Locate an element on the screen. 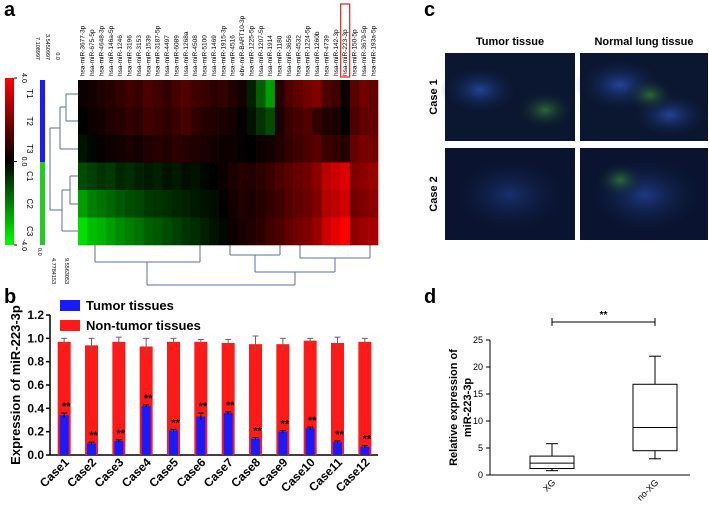  y-tick-label: 0.0 is located at coordinates (35, 455).